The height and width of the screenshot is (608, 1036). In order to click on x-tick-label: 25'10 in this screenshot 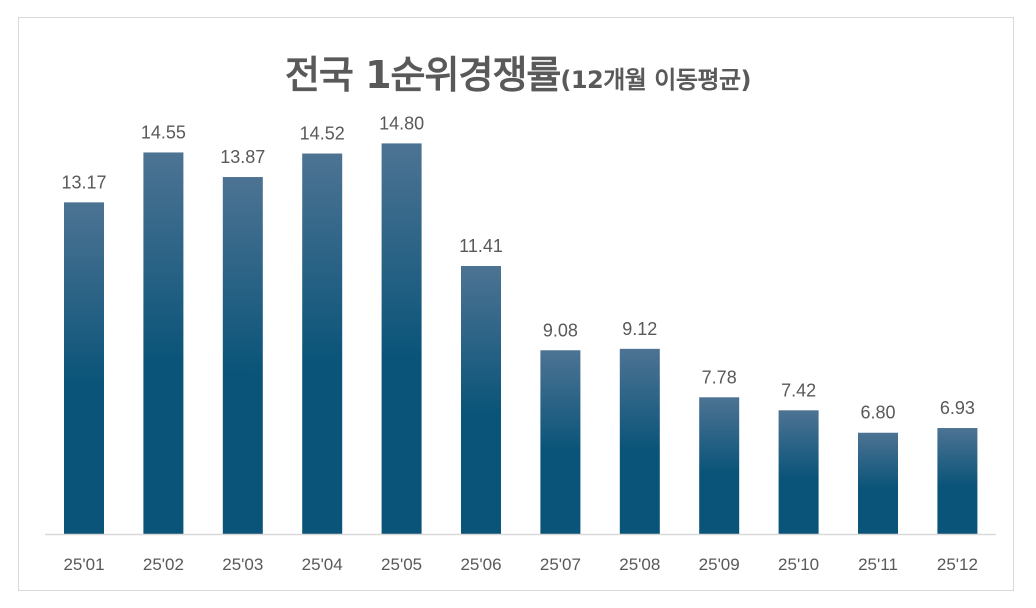, I will do `click(798, 564)`.